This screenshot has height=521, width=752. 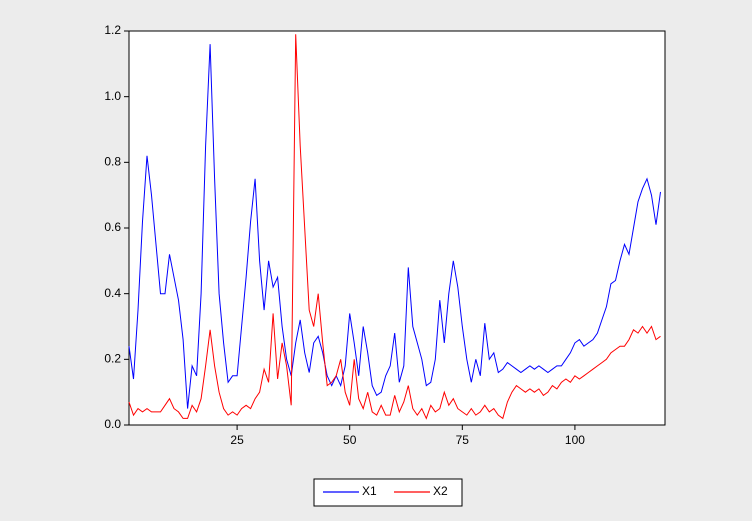 What do you see at coordinates (463, 440) in the screenshot?
I see `x-tick-label: 75` at bounding box center [463, 440].